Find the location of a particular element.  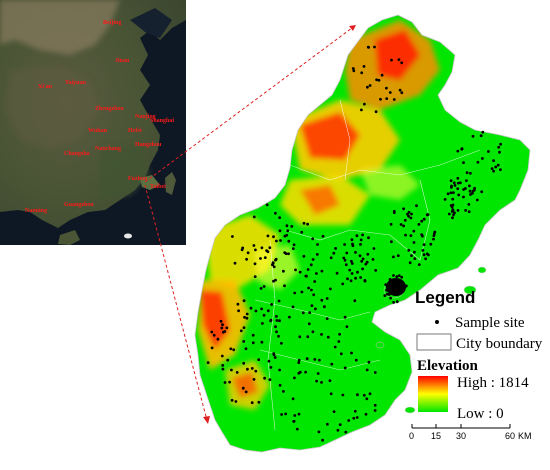

callout-arrow-top is located at coordinates (352, 28).